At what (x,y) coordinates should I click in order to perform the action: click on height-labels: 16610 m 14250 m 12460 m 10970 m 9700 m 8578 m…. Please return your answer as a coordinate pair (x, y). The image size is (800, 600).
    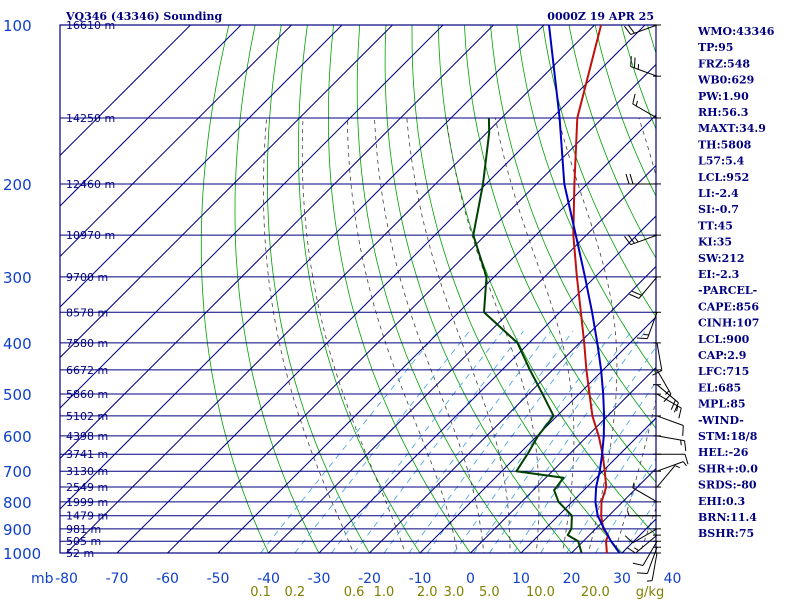
    Looking at the image, I should click on (90, 289).